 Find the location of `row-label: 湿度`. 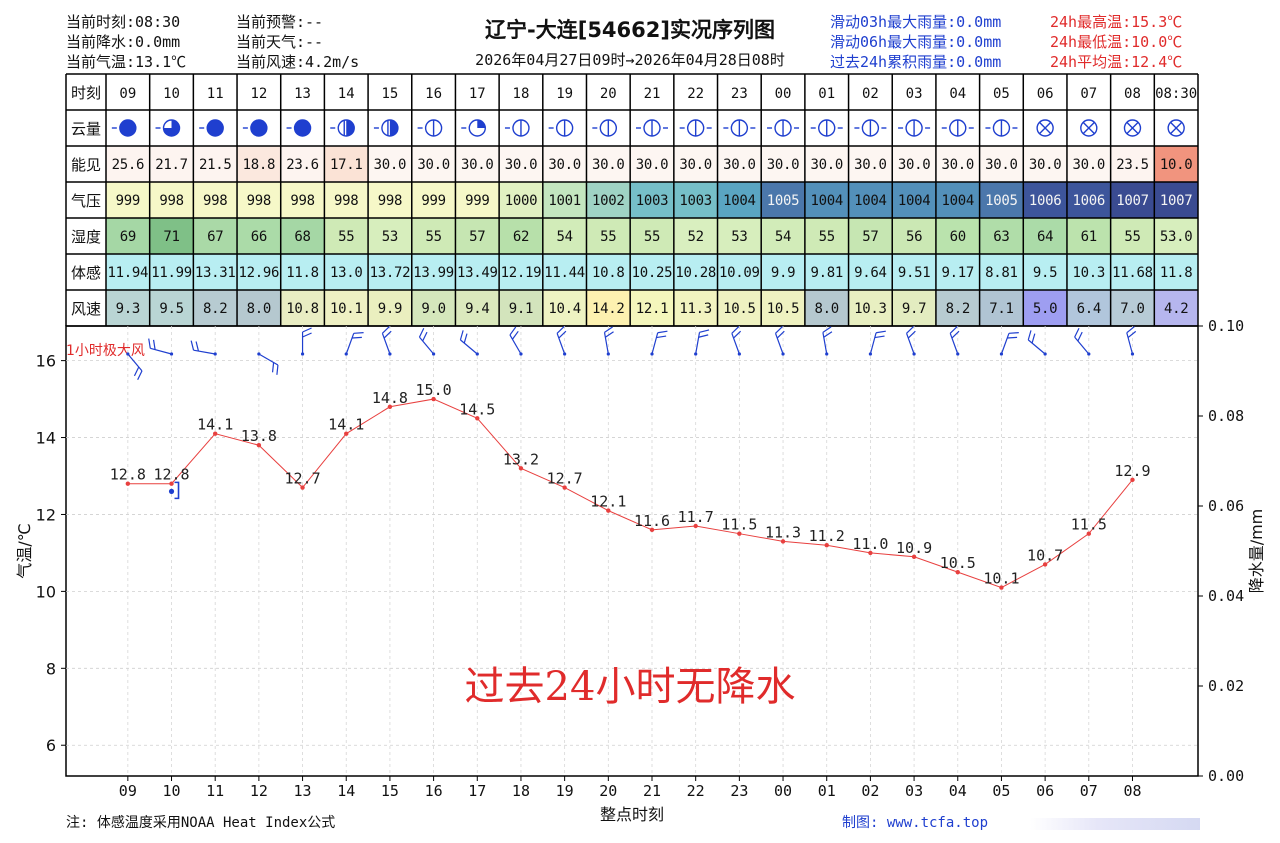

row-label: 湿度 is located at coordinates (86, 237).